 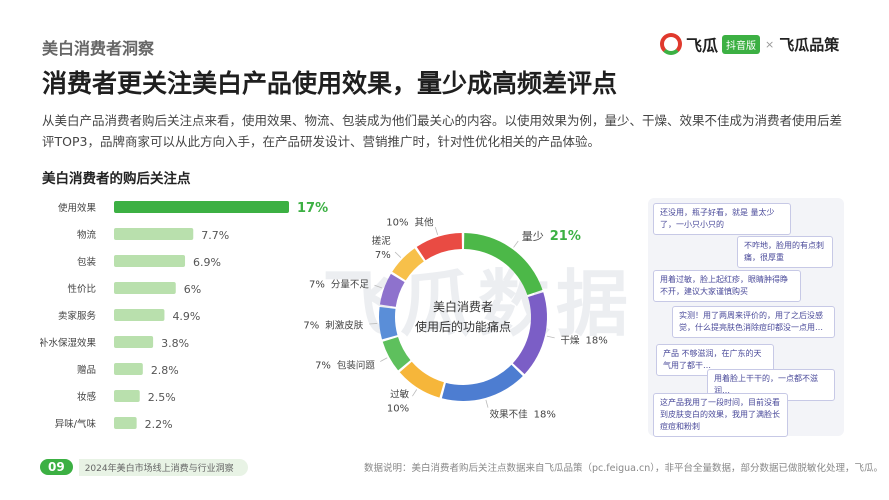 What do you see at coordinates (81, 289) in the screenshot?
I see `bar-category-label: 性价比` at bounding box center [81, 289].